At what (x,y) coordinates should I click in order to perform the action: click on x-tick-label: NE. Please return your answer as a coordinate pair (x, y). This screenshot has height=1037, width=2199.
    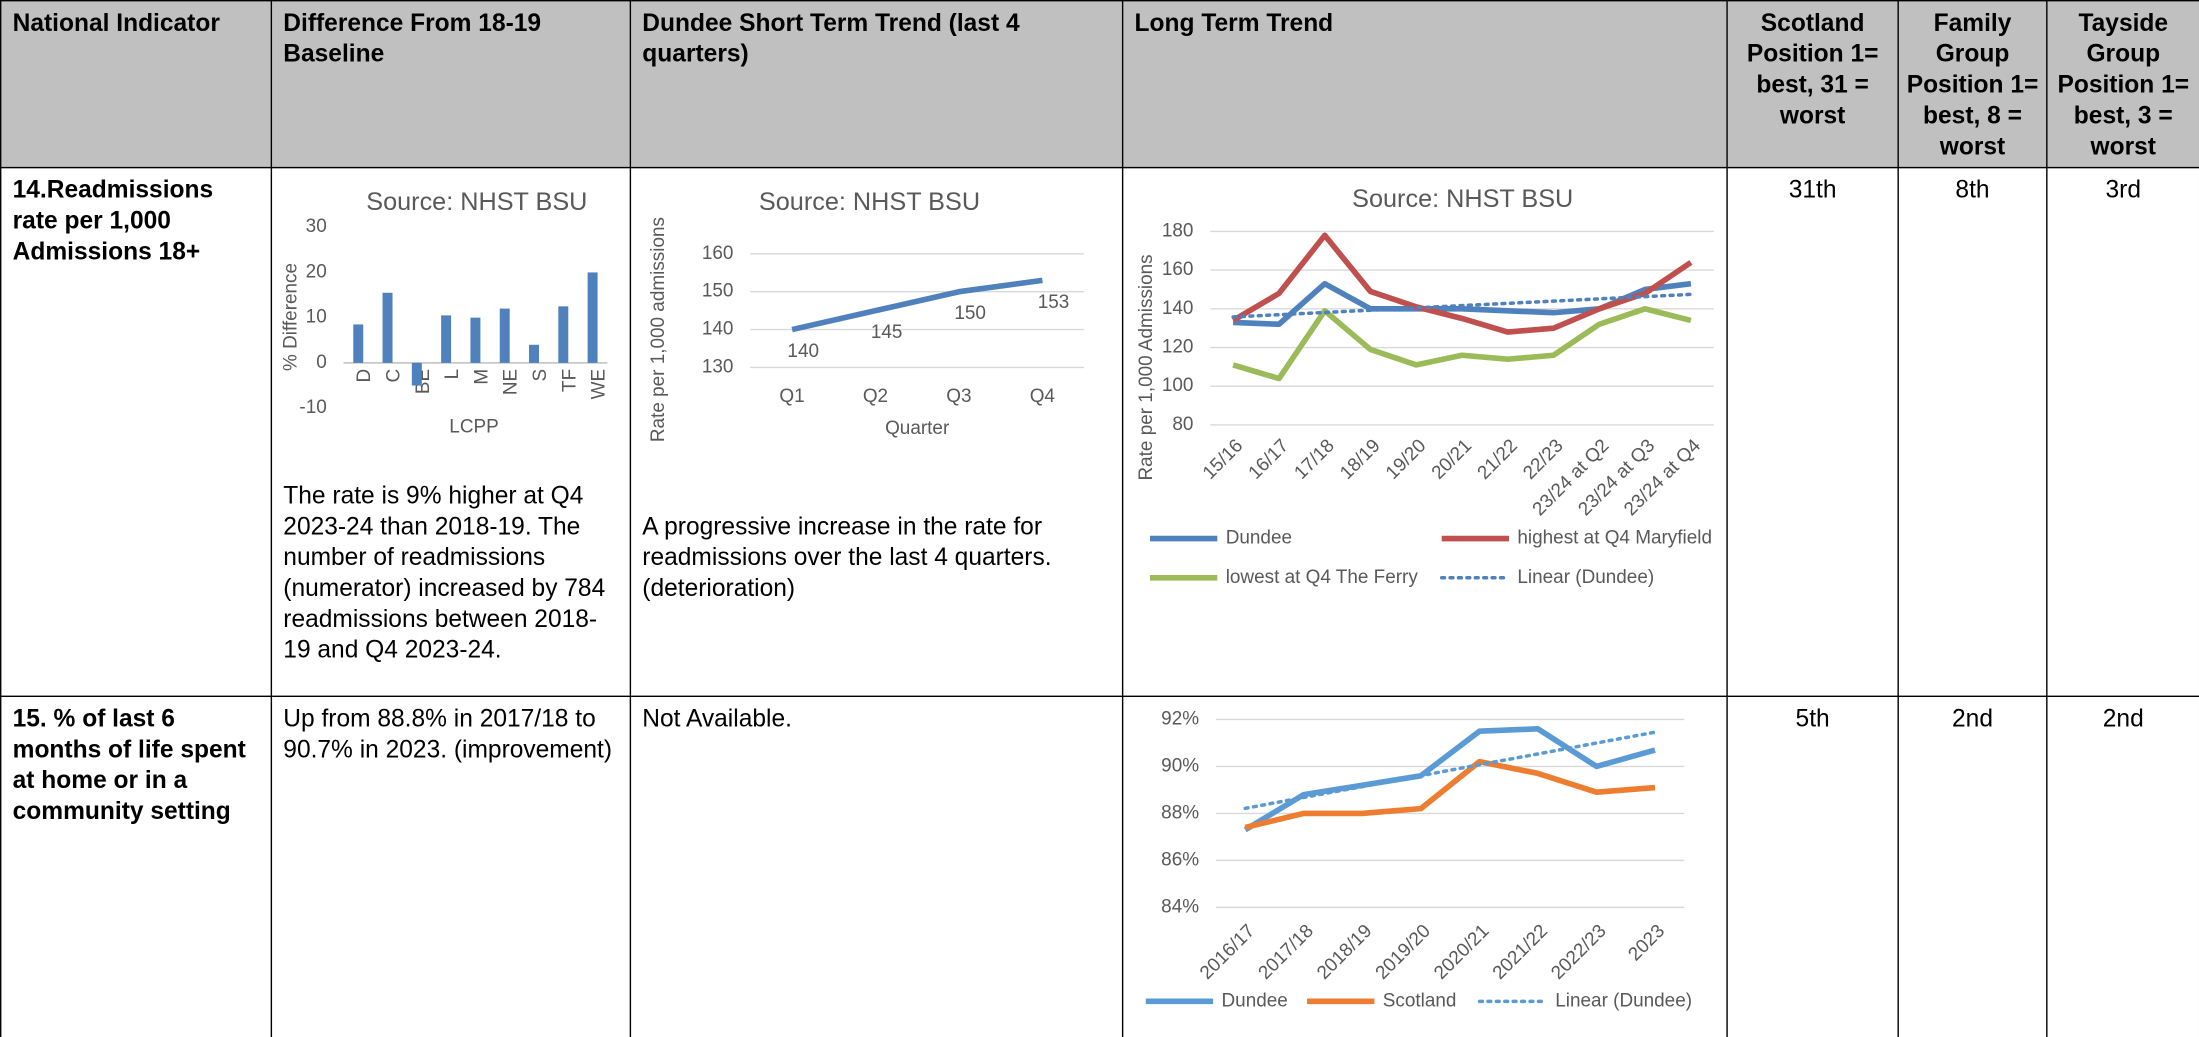
    Looking at the image, I should click on (511, 382).